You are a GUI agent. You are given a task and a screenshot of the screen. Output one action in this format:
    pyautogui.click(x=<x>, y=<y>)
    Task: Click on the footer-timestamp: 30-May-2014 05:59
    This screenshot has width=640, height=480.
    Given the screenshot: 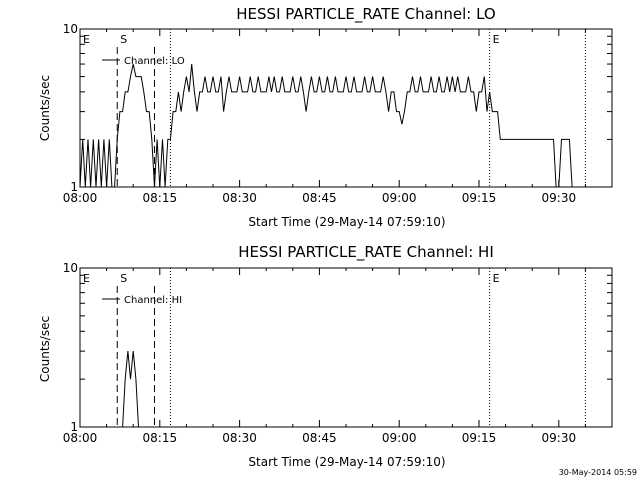 What is the action you would take?
    pyautogui.click(x=598, y=472)
    